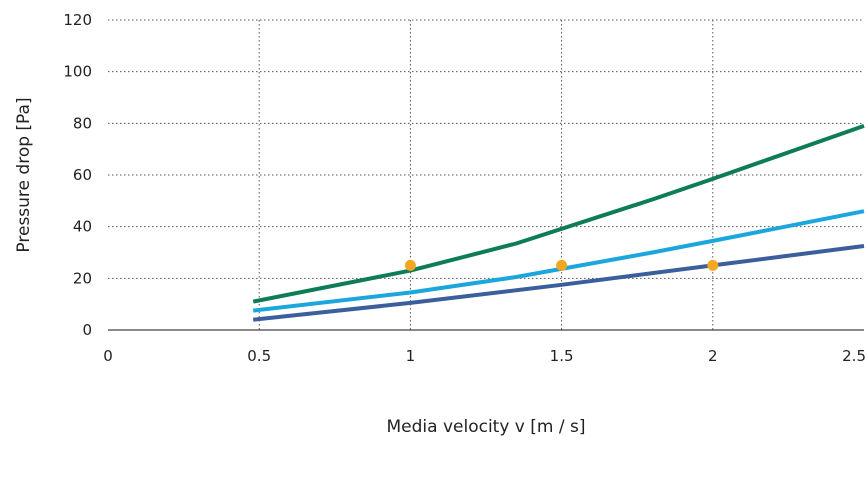 The height and width of the screenshot is (496, 868). What do you see at coordinates (87, 330) in the screenshot?
I see `y-tick-label: 0` at bounding box center [87, 330].